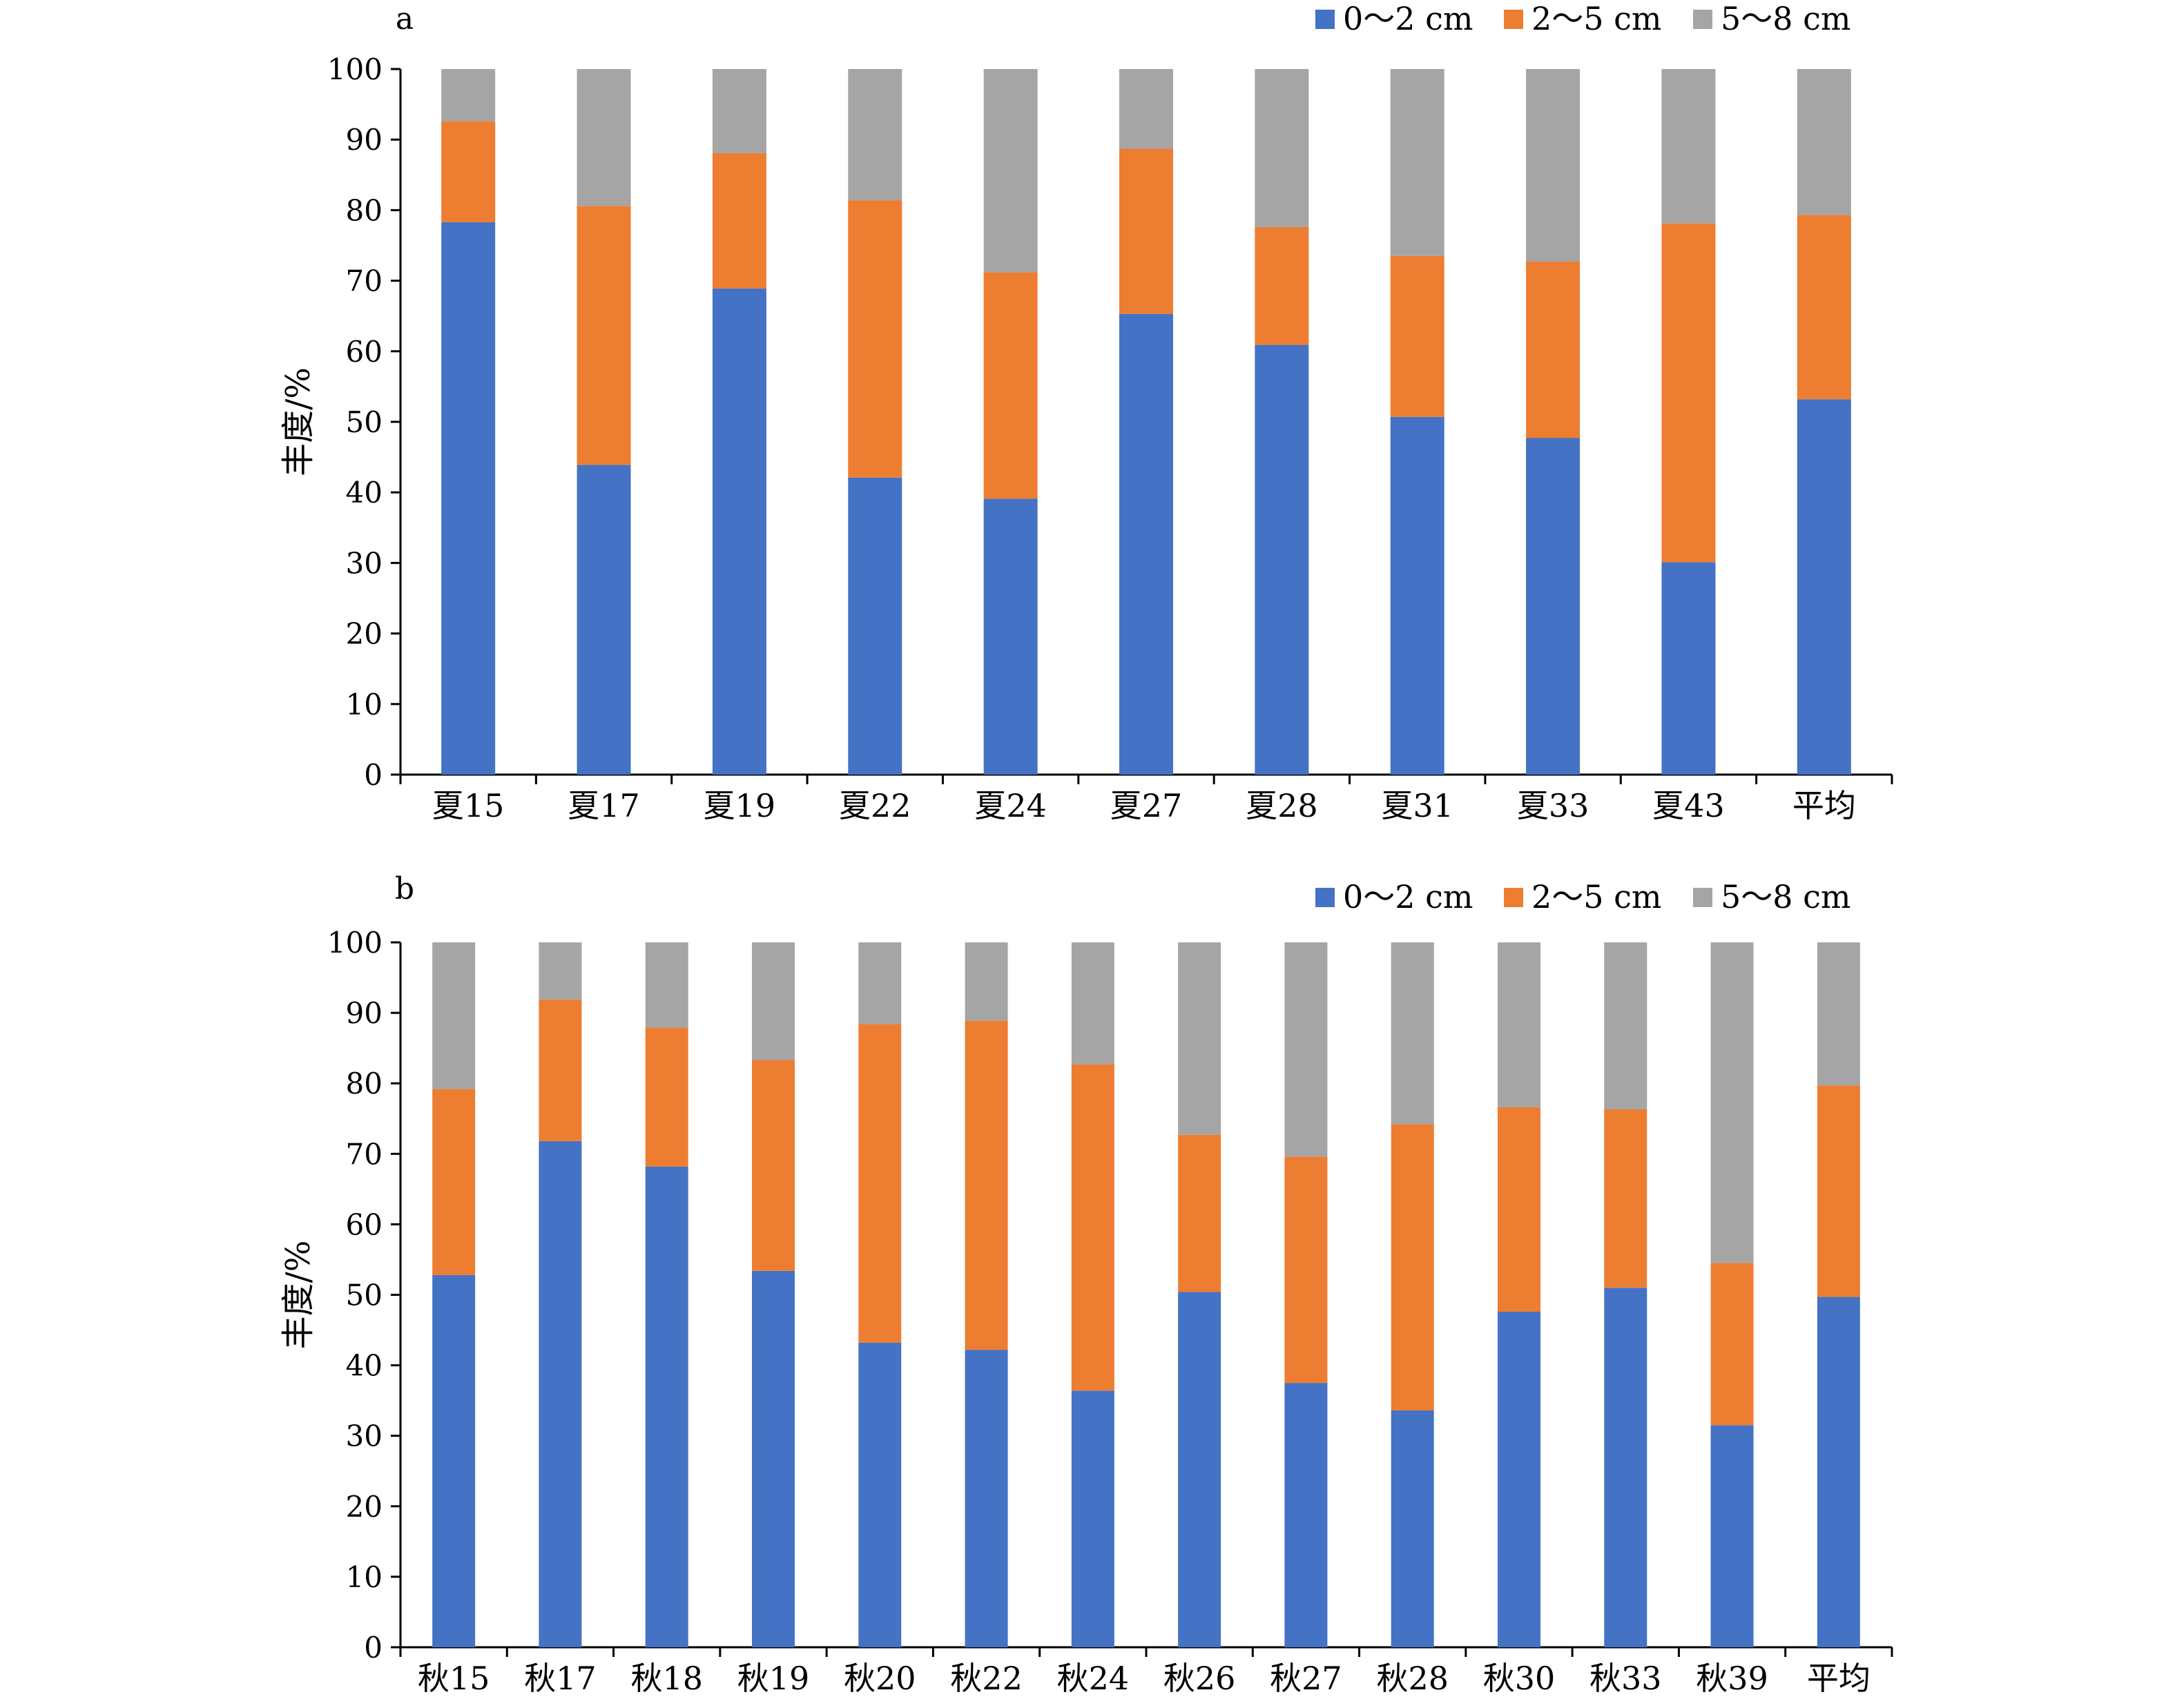 The width and height of the screenshot is (2175, 1708). Describe the element at coordinates (1625, 1678) in the screenshot. I see `x-category-label: 秋33` at that location.